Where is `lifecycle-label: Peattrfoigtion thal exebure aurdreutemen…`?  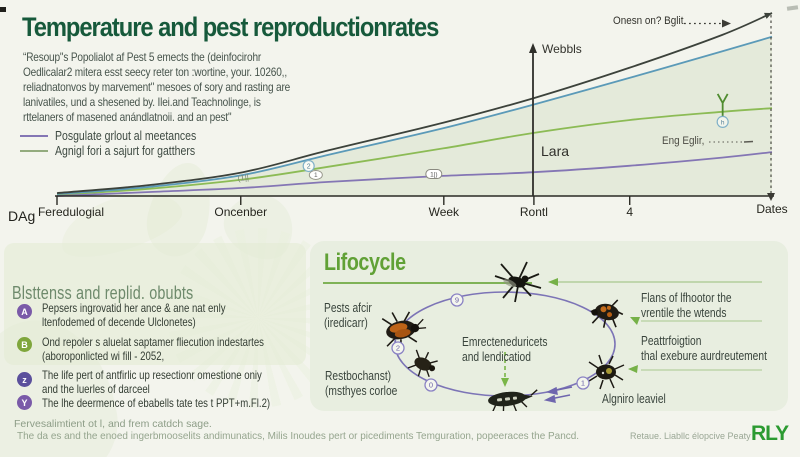 lifecycle-label: Peattrfoigtion thal exebure aurdreutemen… is located at coordinates (704, 348).